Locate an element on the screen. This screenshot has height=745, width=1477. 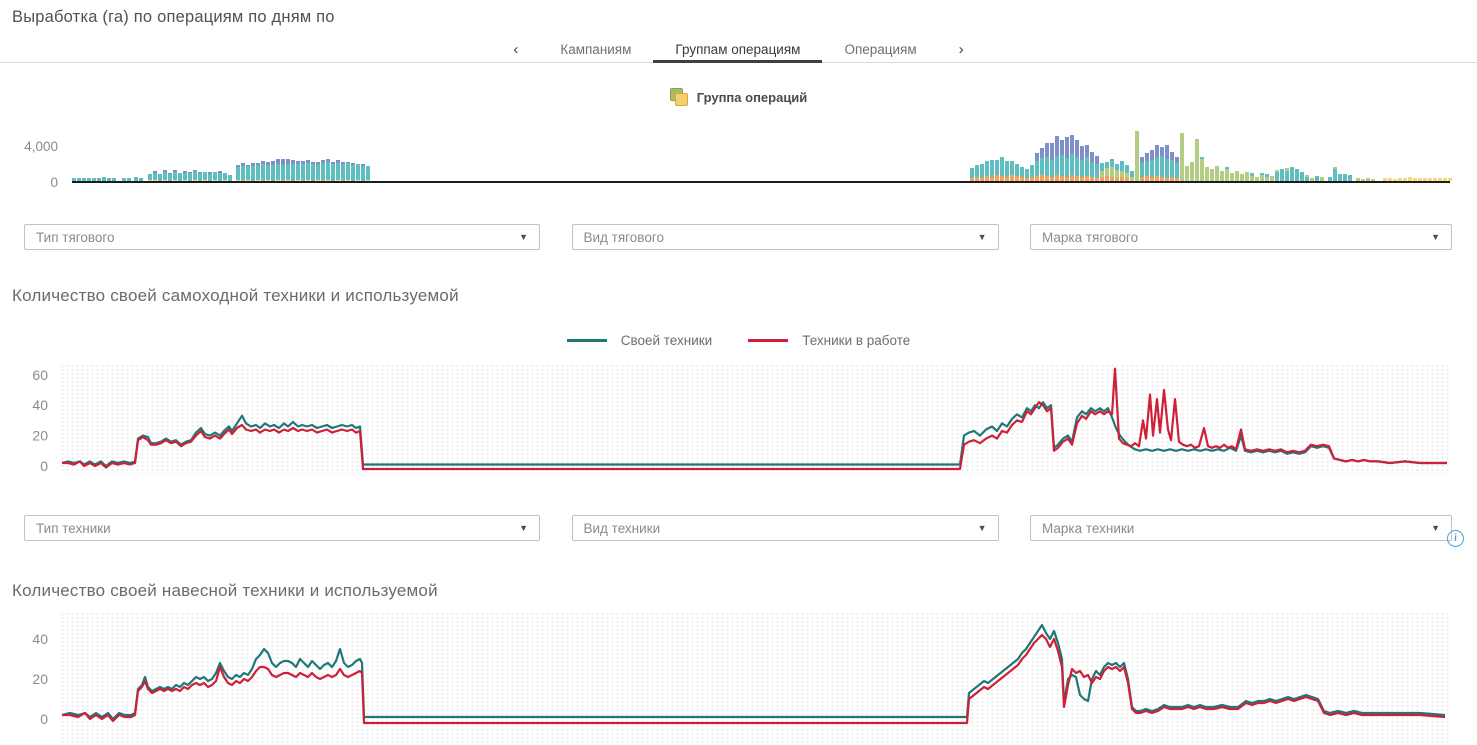
tab-operation-groups: Группам операциям is located at coordinates (738, 50).